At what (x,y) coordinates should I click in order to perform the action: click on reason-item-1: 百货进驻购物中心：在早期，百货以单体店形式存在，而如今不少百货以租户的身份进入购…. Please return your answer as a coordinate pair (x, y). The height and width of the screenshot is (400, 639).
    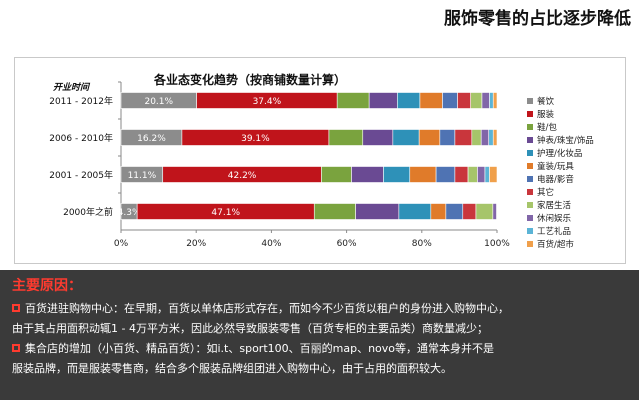
    Looking at the image, I should click on (319, 319).